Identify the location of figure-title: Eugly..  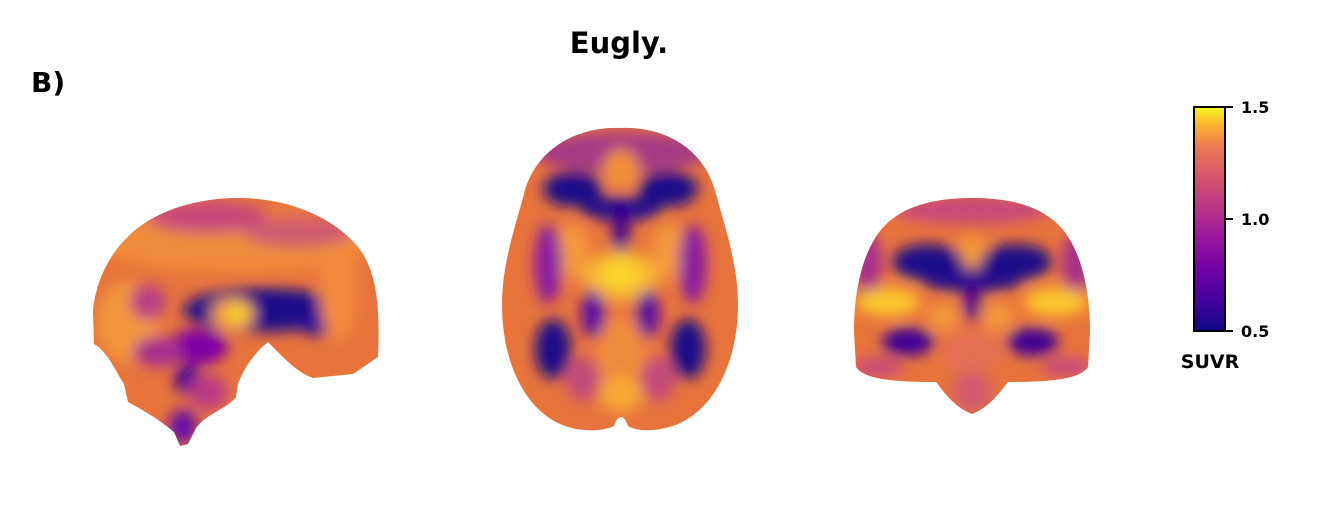
(619, 43).